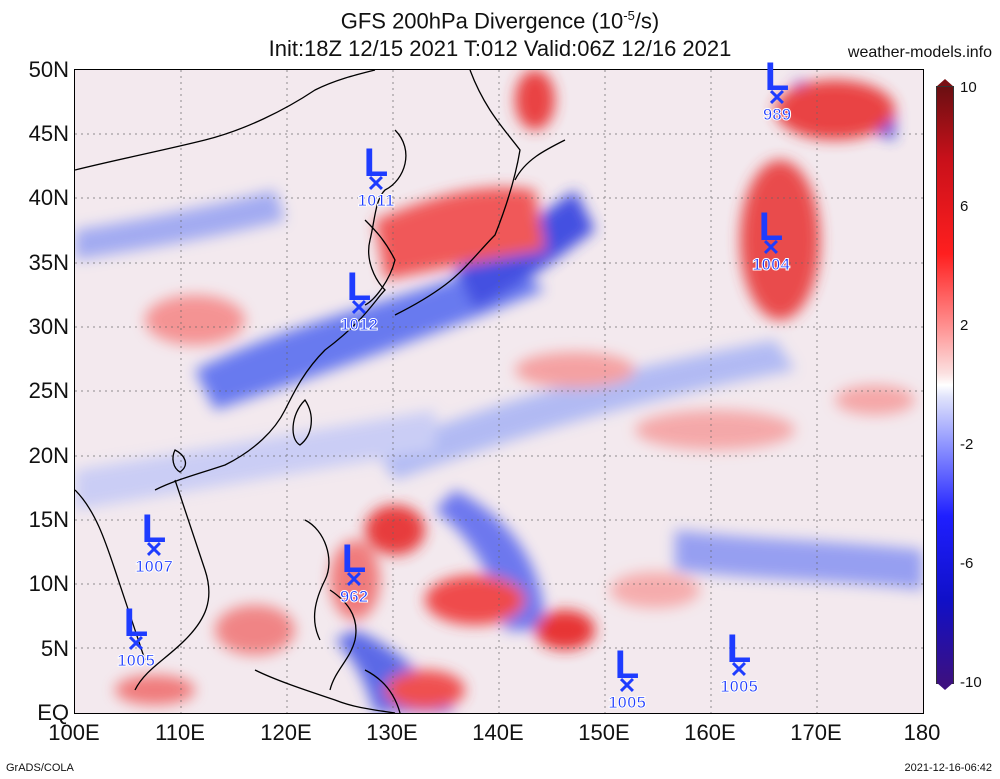 Image resolution: width=1000 pixels, height=779 pixels. I want to click on colorbar-label: -2, so click(967, 444).